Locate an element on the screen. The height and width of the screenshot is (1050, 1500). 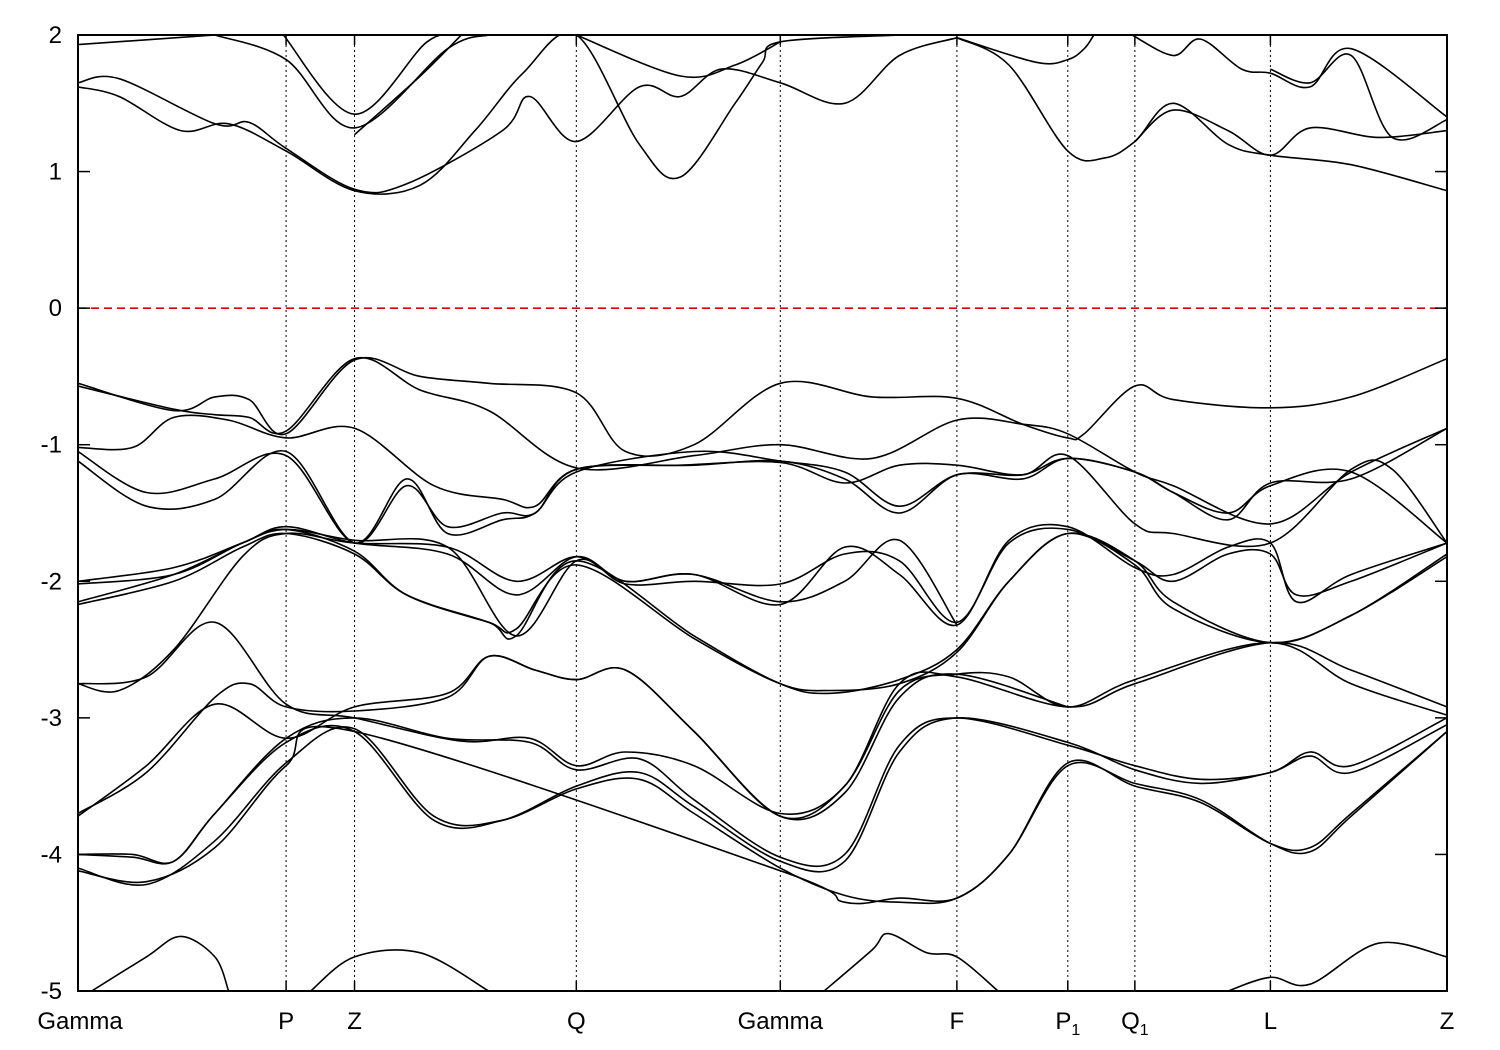
y-tick-label: -5 is located at coordinates (51, 991).